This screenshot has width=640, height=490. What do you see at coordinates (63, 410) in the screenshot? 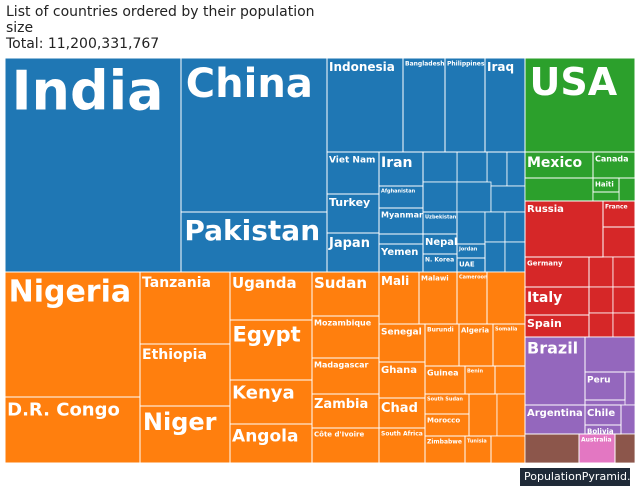
I see `tile-label: D.R. Congo` at bounding box center [63, 410].